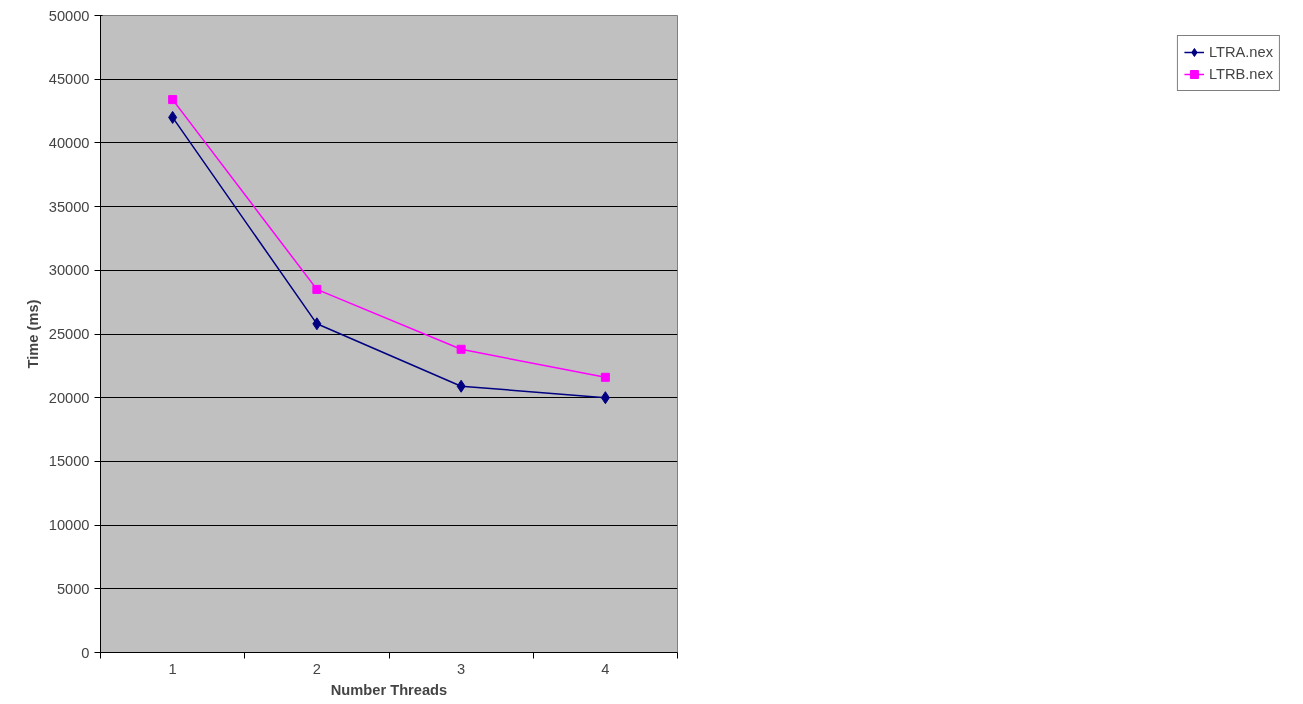 The height and width of the screenshot is (704, 1303). Describe the element at coordinates (172, 668) in the screenshot. I see `x-tick-label: 1` at that location.